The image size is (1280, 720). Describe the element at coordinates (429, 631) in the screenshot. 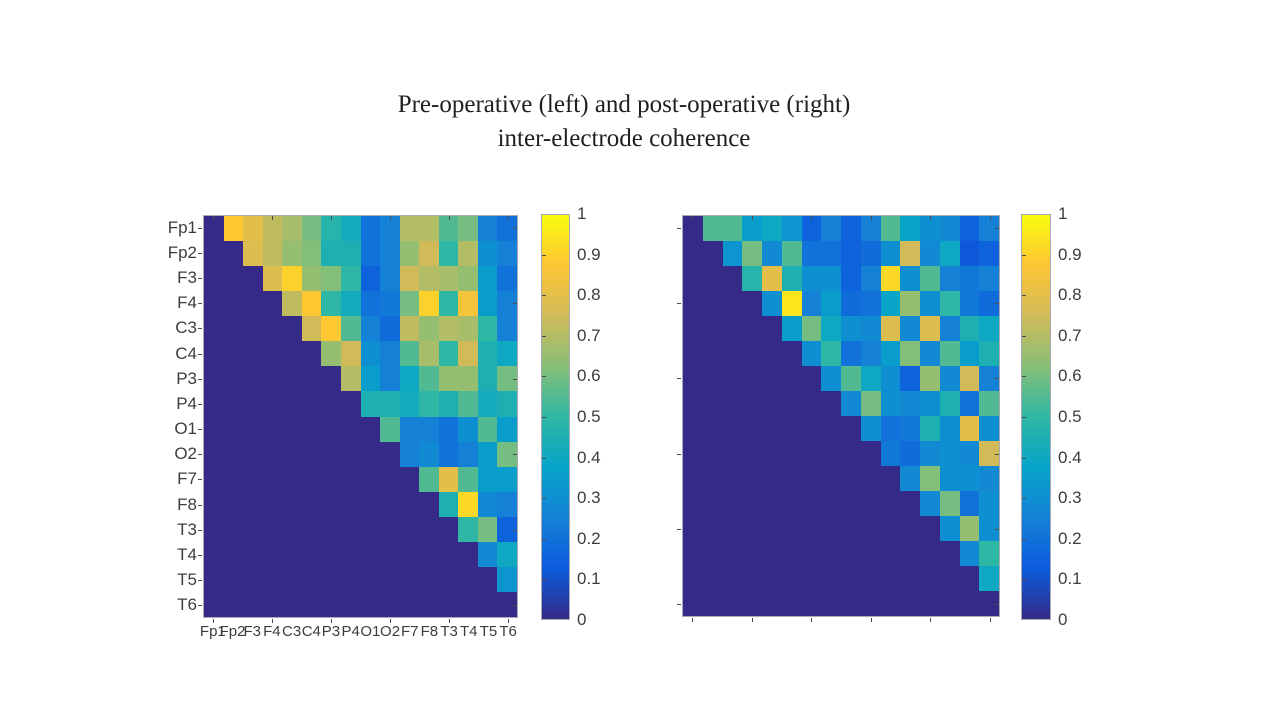

I see `x-axis-label: F8` at that location.